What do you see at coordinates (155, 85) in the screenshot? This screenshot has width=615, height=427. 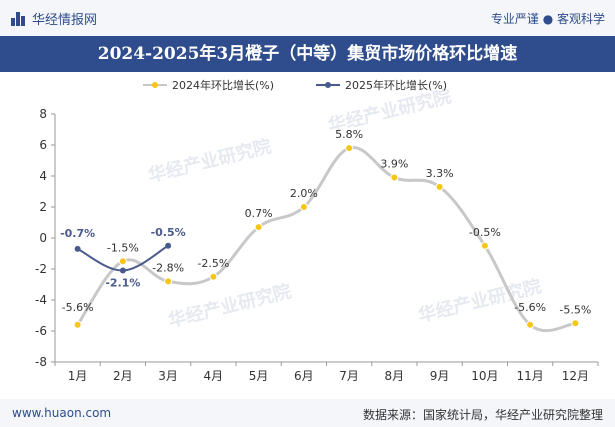 I see `legend-marker-2024` at bounding box center [155, 85].